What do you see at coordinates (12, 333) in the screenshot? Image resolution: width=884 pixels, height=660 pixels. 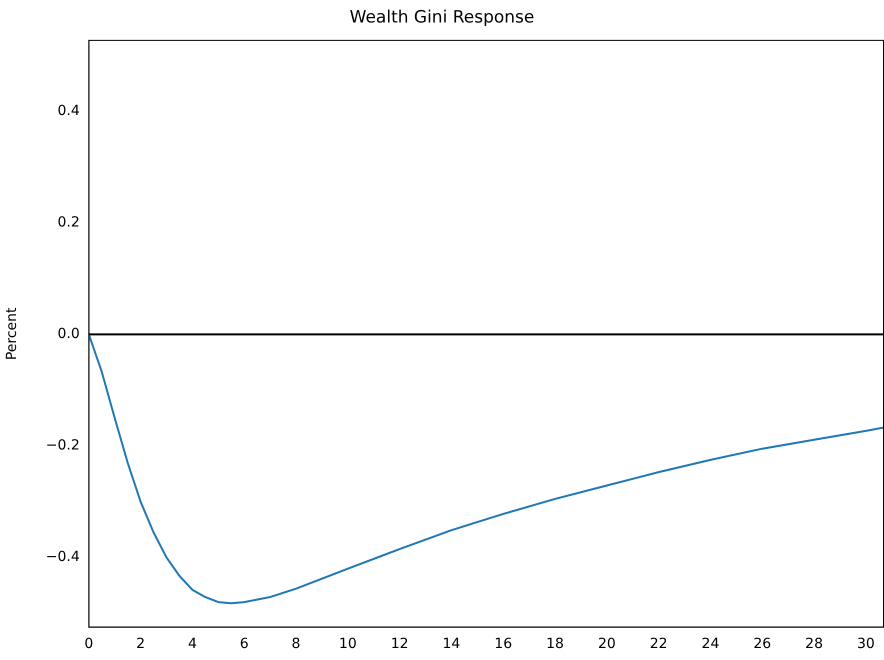 I see `y-axis-title: Percent` at bounding box center [12, 333].